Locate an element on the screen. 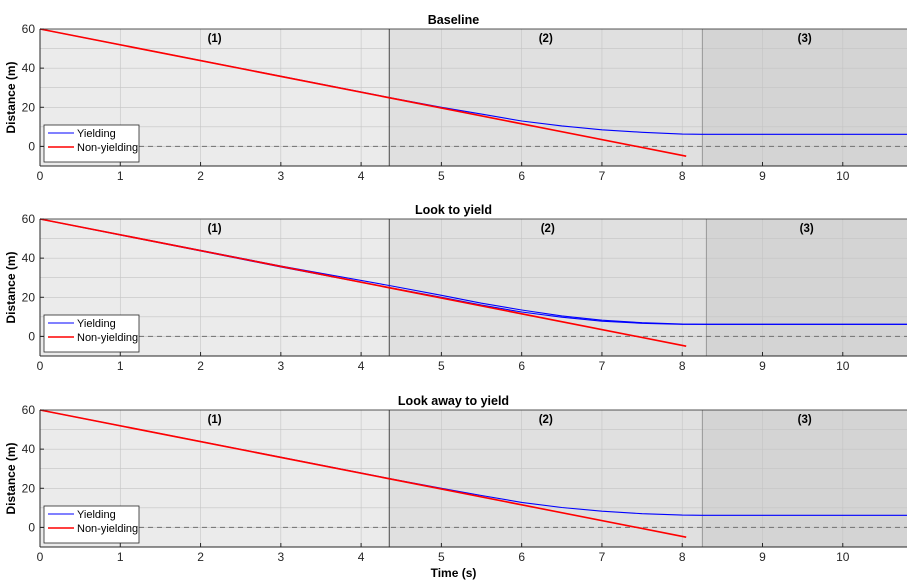  x-axis-label: Time (s) is located at coordinates (454, 573).